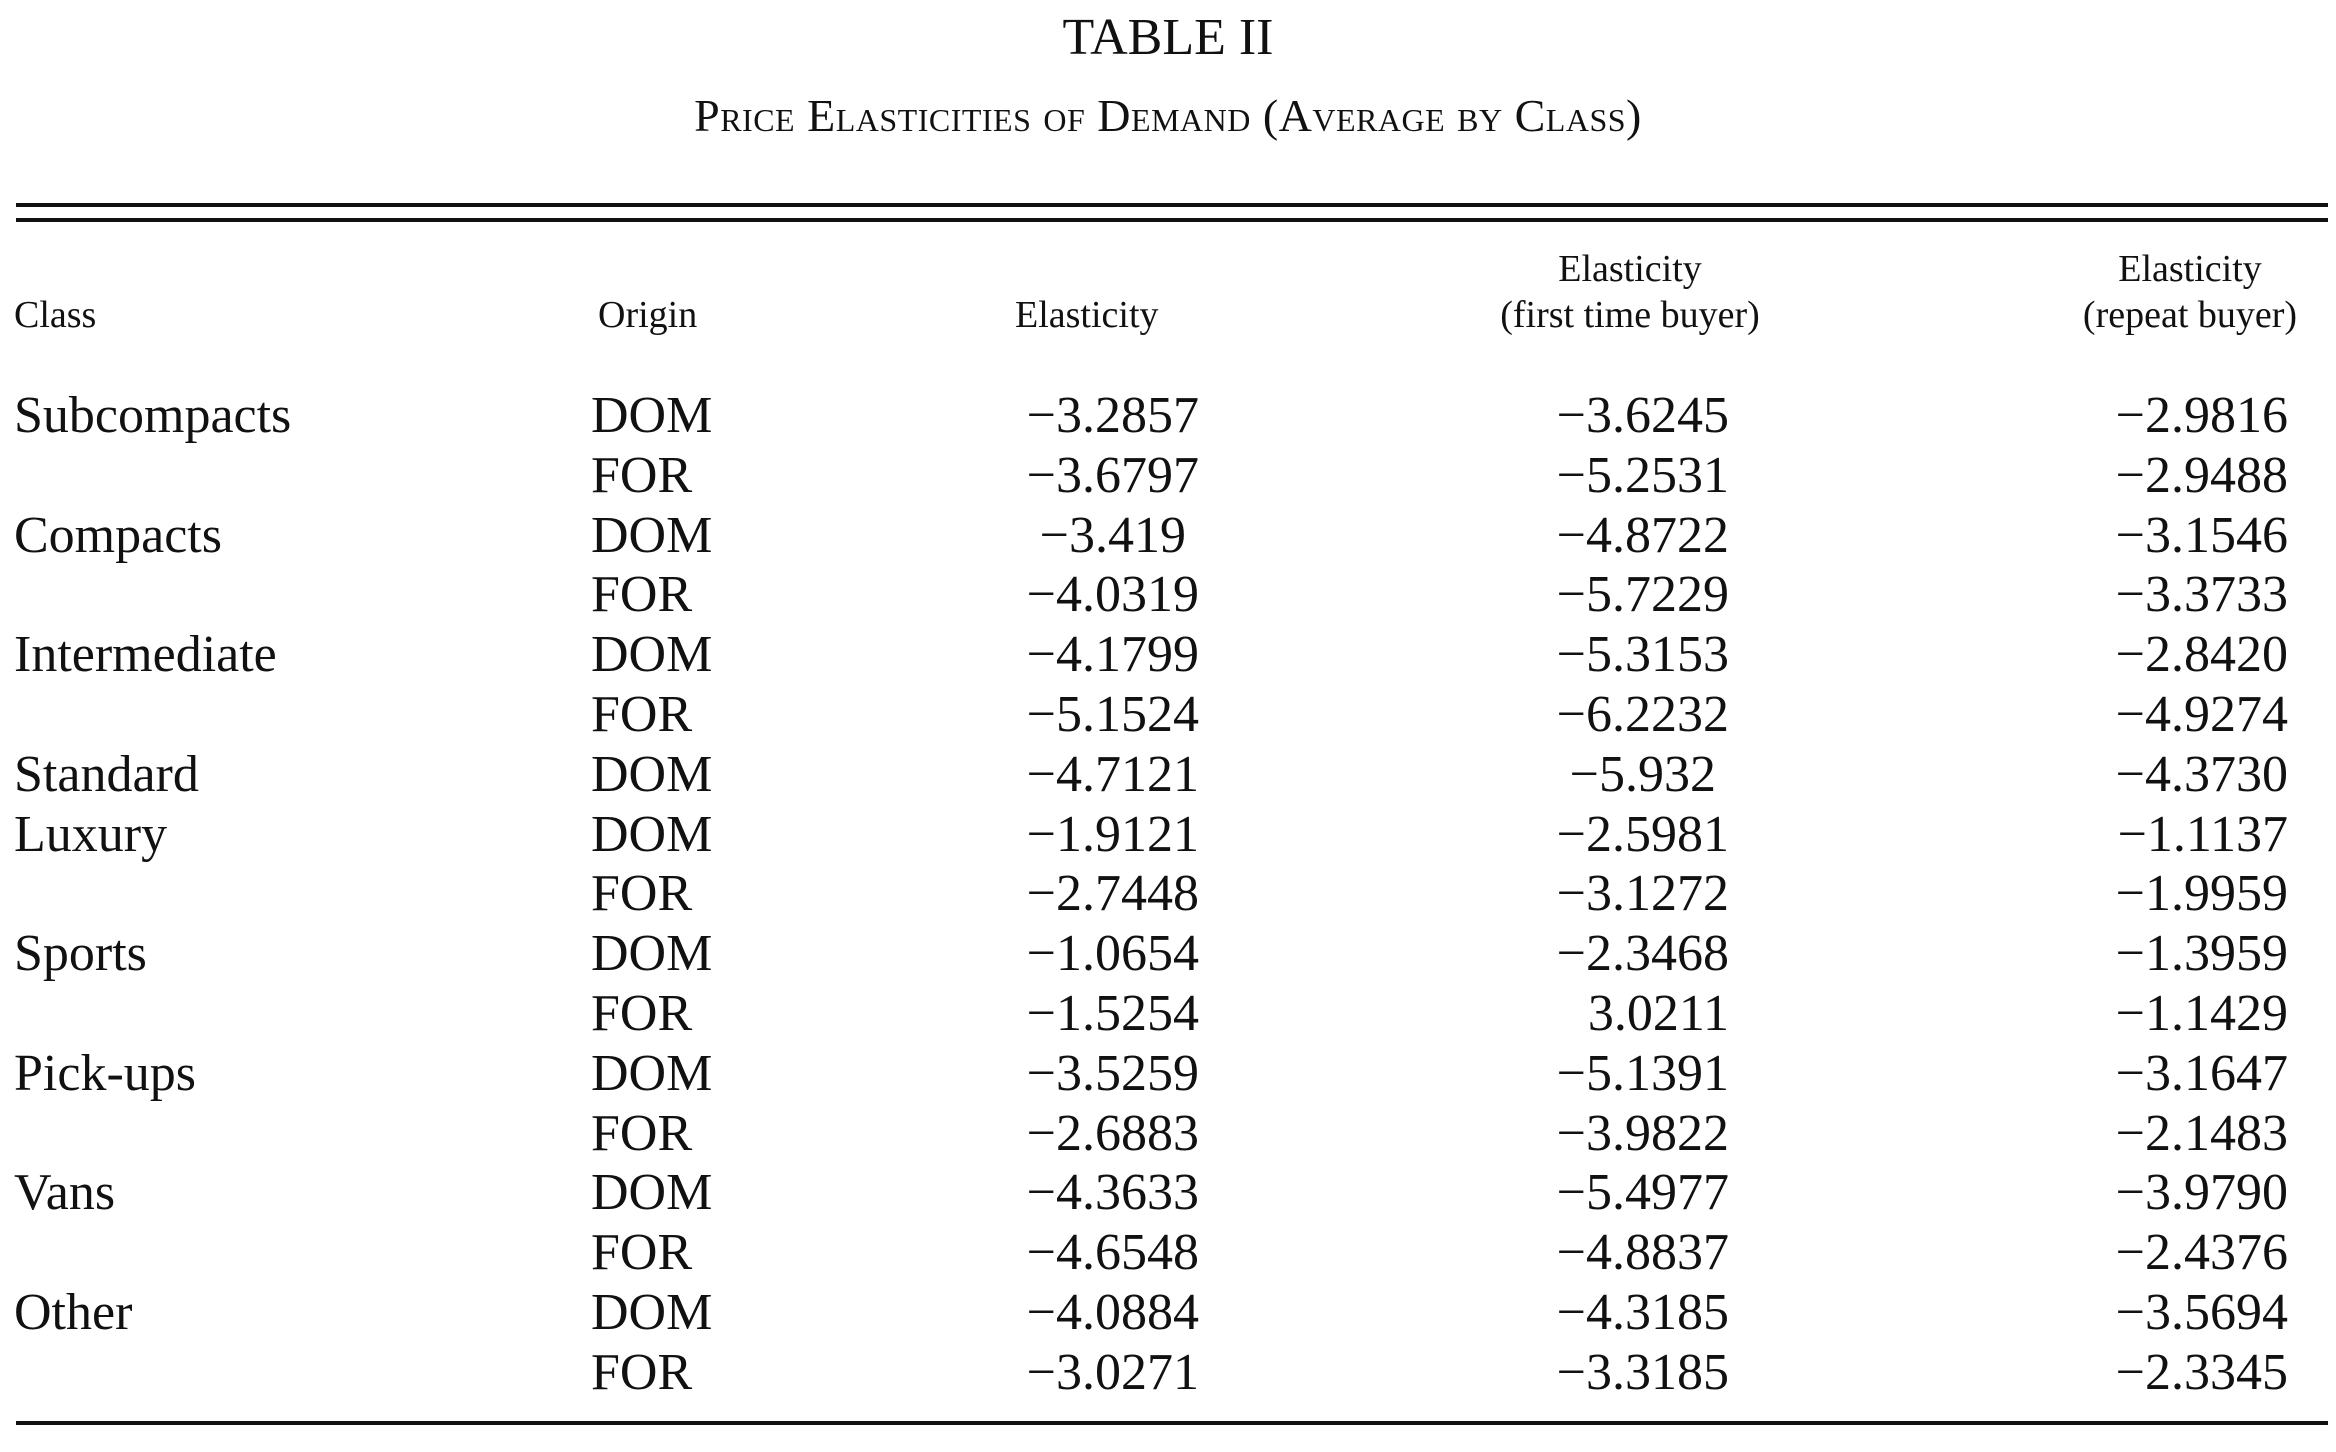 The image size is (2336, 1452). I want to click on row-elasticity-cell: −4.0319, so click(1112, 595).